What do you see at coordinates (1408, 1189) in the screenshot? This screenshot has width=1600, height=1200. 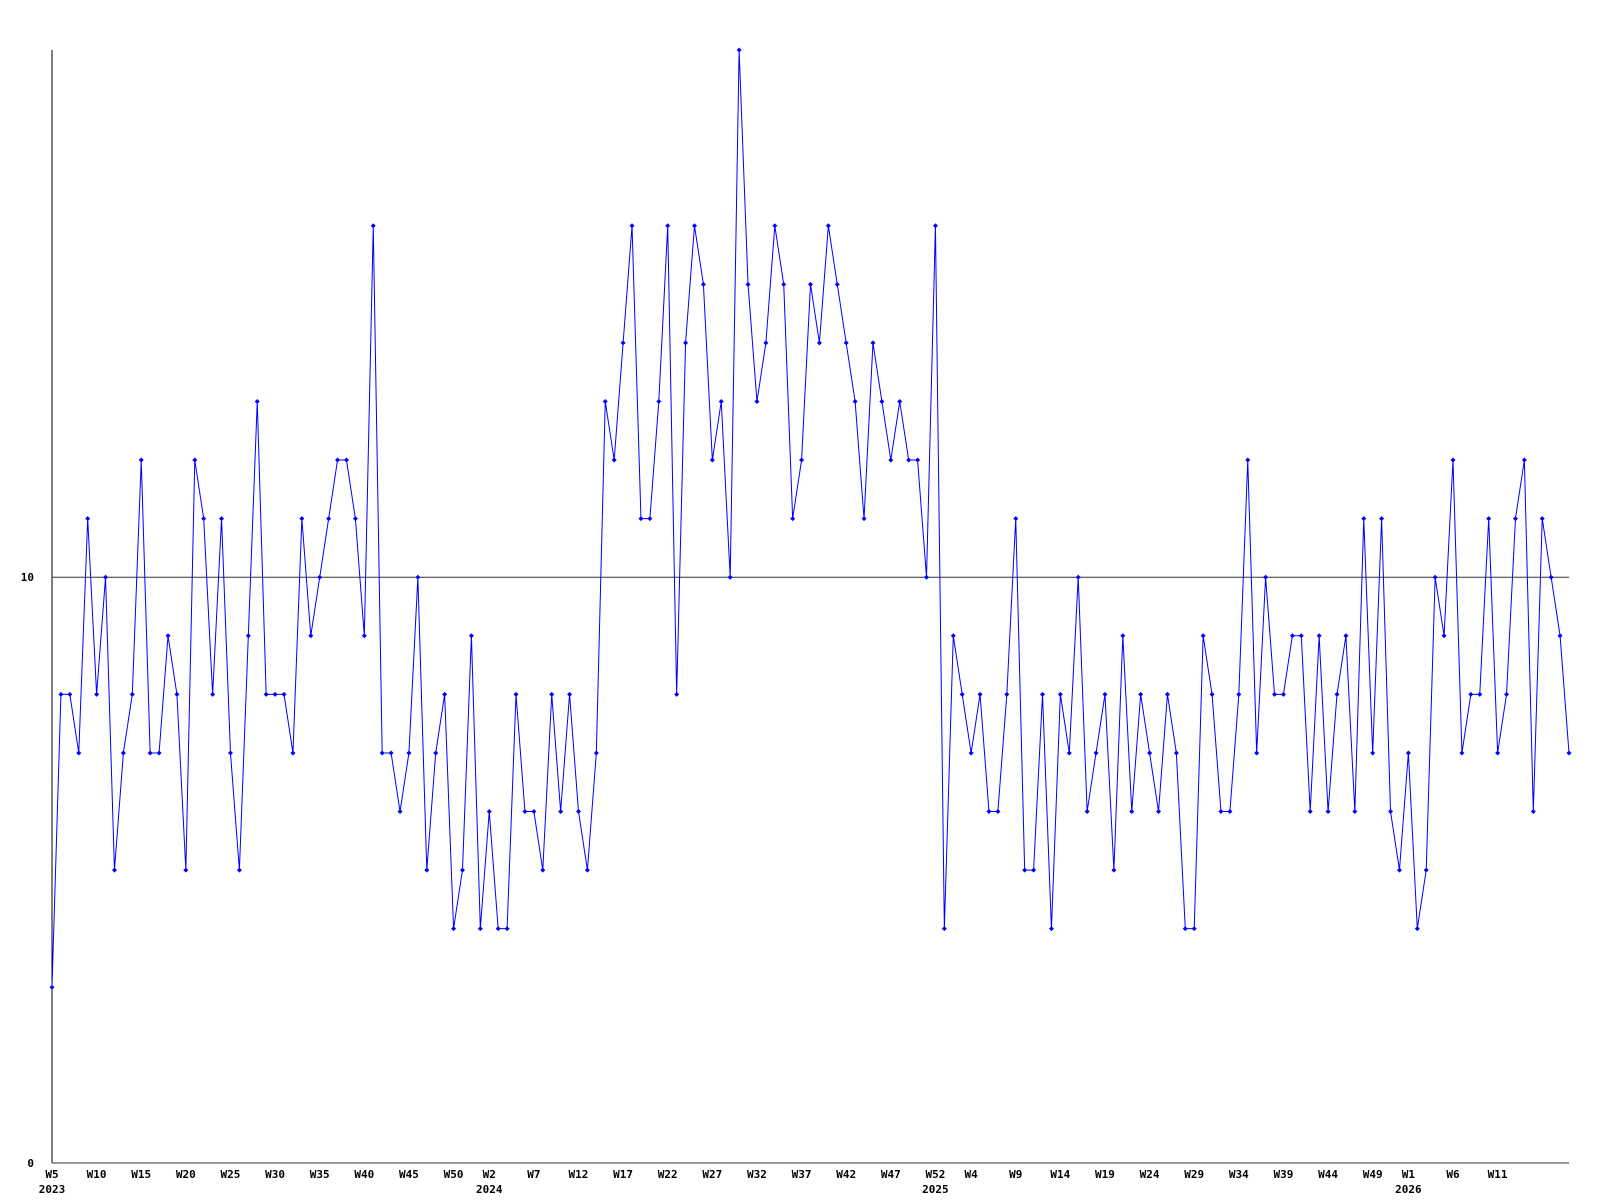 I see `x-year-label: 2026` at bounding box center [1408, 1189].